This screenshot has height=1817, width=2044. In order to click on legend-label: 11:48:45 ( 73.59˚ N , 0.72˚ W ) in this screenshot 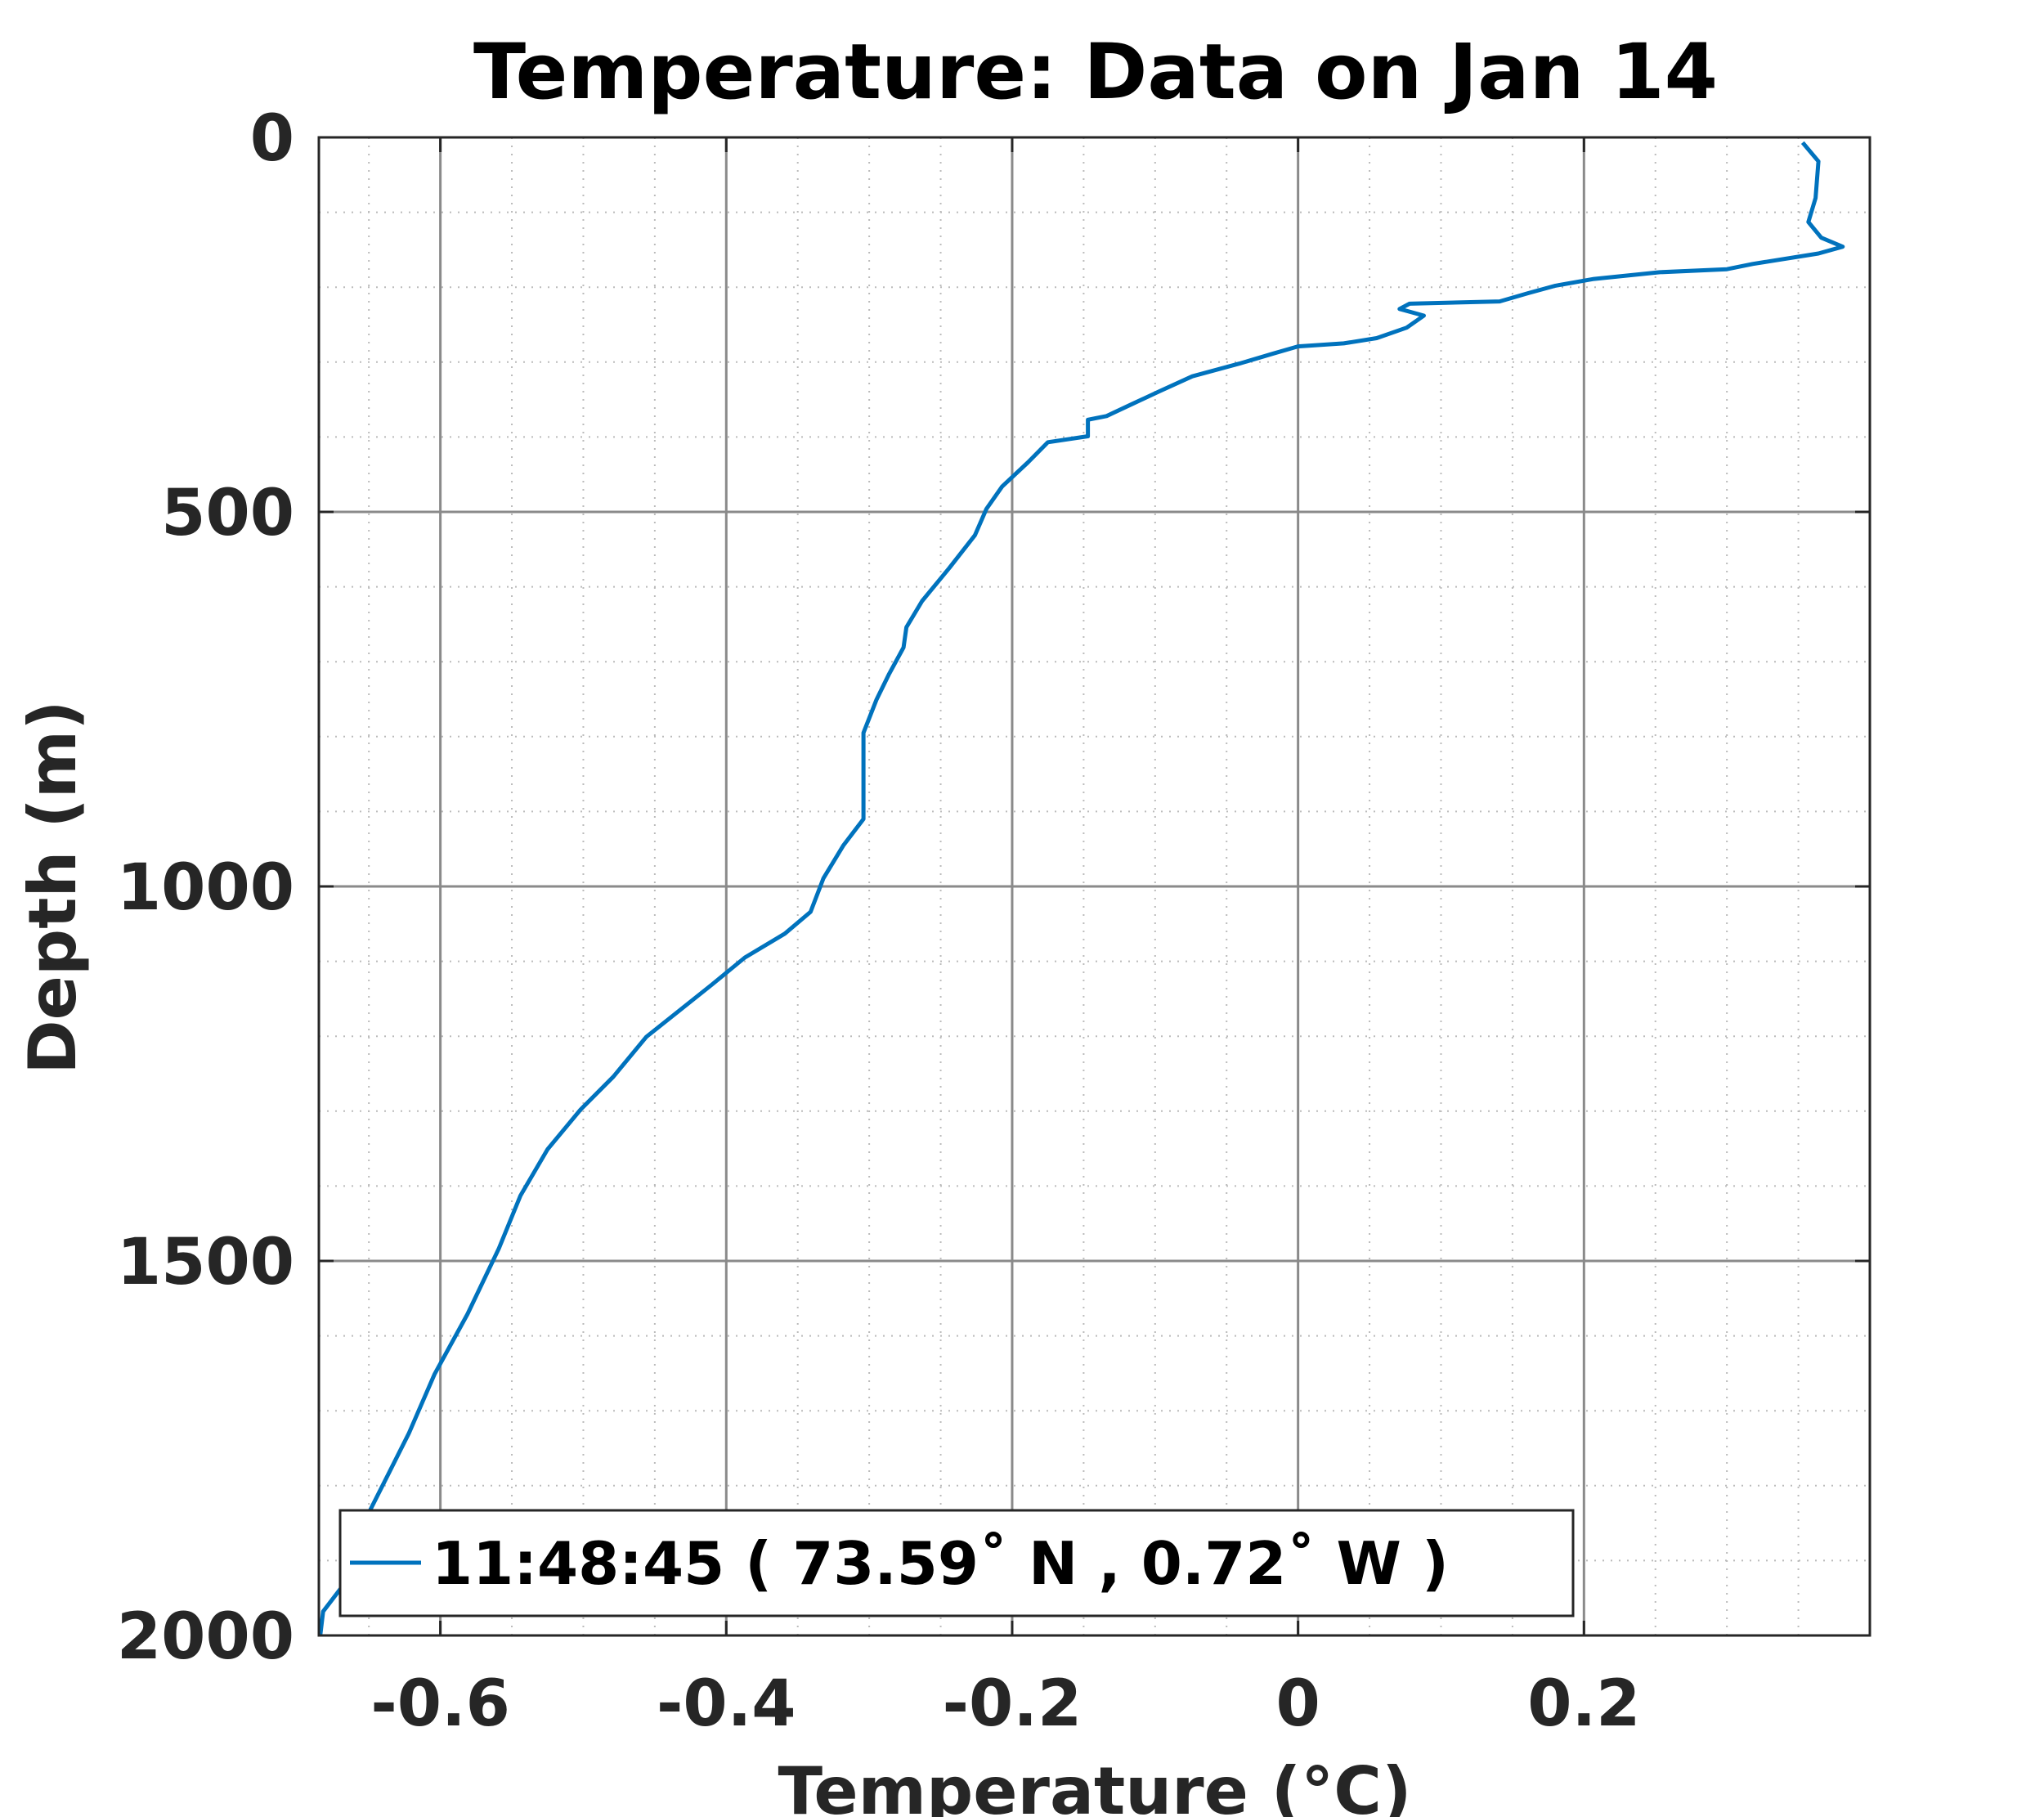, I will do `click(941, 1563)`.